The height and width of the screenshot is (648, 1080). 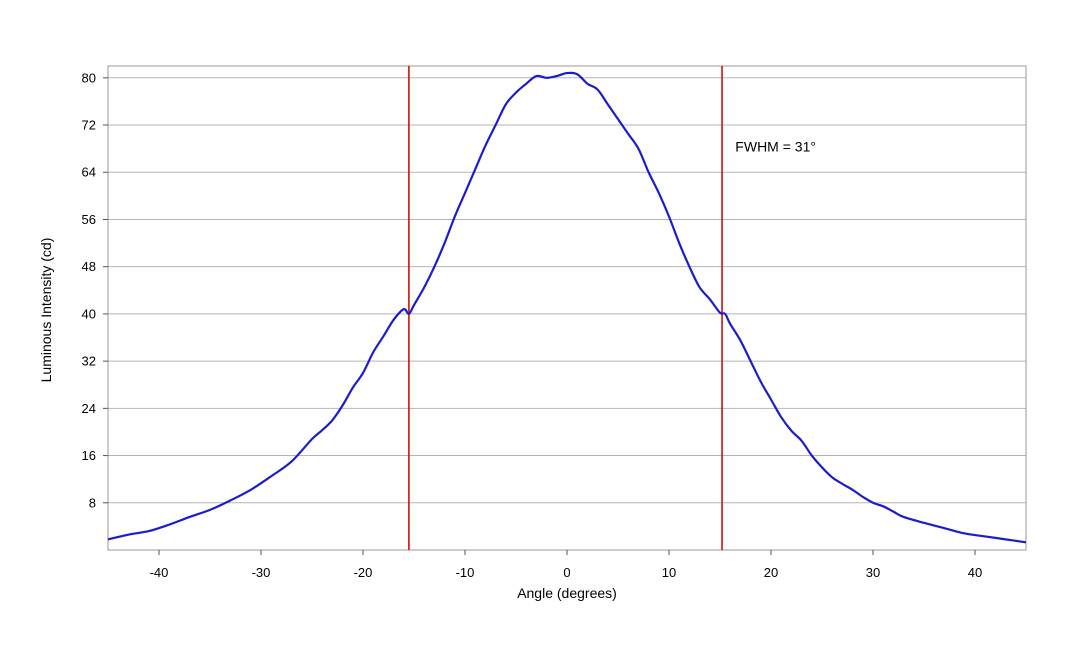 What do you see at coordinates (567, 593) in the screenshot?
I see `x-axis-title: Angle (degrees)` at bounding box center [567, 593].